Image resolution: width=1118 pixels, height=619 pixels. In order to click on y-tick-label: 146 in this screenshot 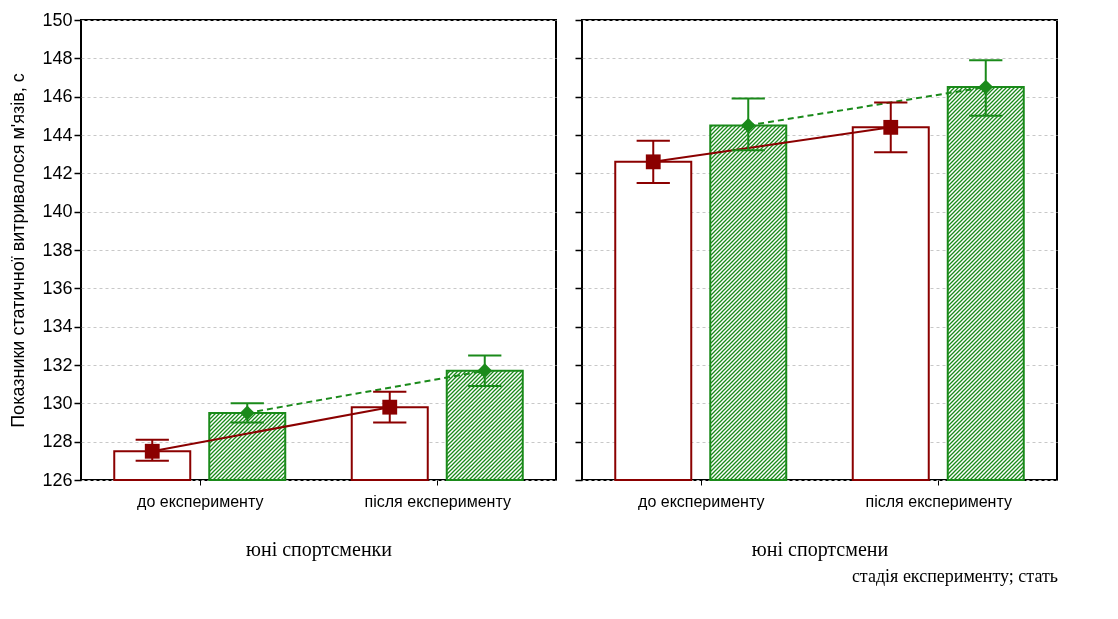, I will do `click(57, 96)`.